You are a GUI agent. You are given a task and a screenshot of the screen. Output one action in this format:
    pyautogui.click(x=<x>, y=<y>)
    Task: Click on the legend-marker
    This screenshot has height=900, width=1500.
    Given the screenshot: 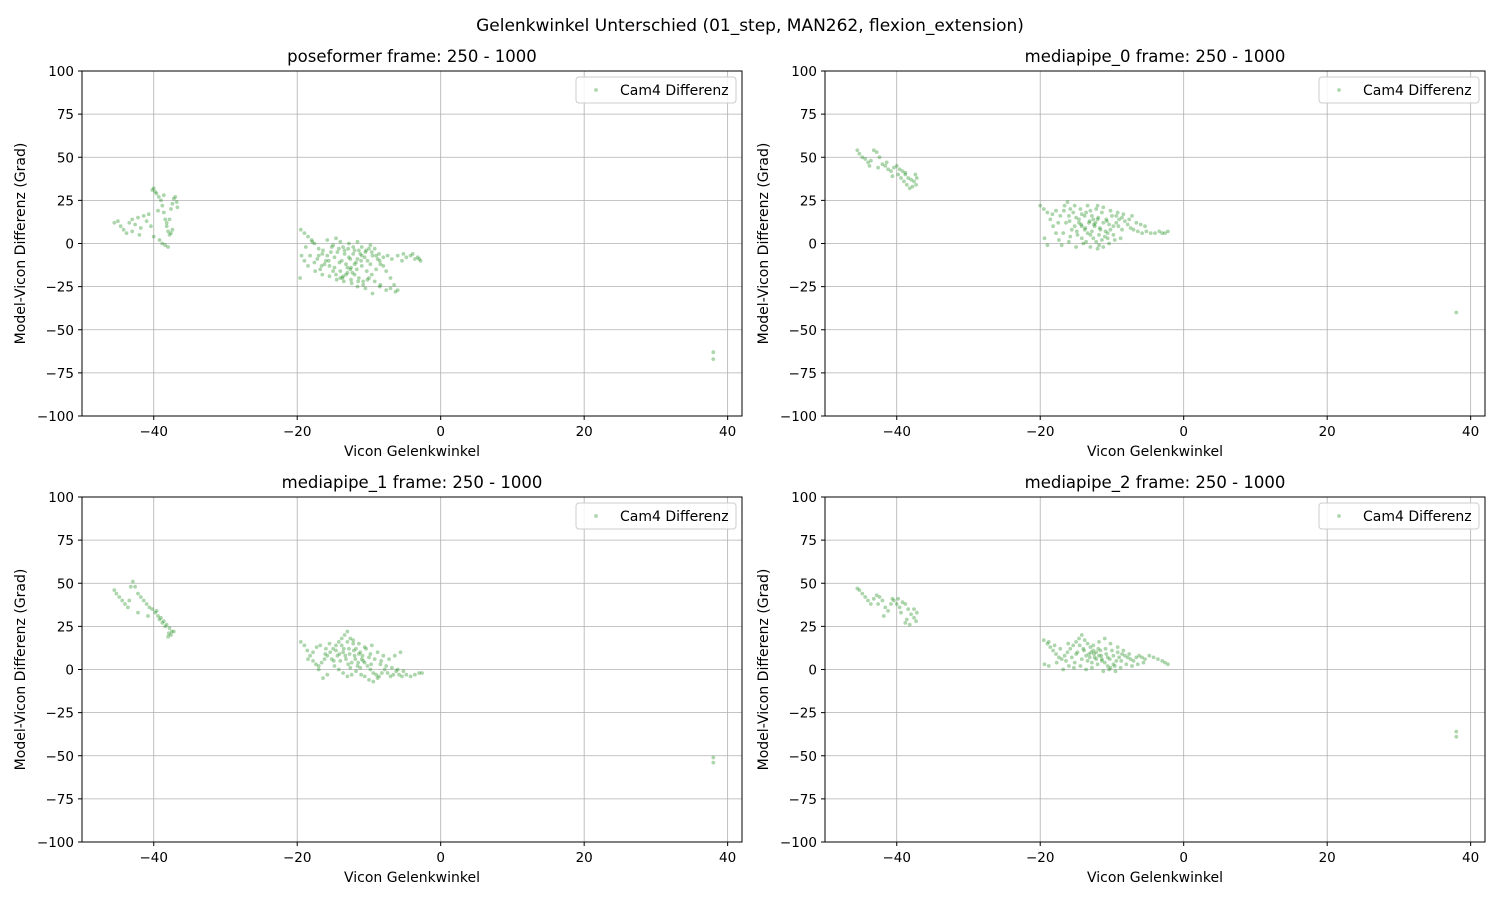 What is the action you would take?
    pyautogui.click(x=1339, y=90)
    